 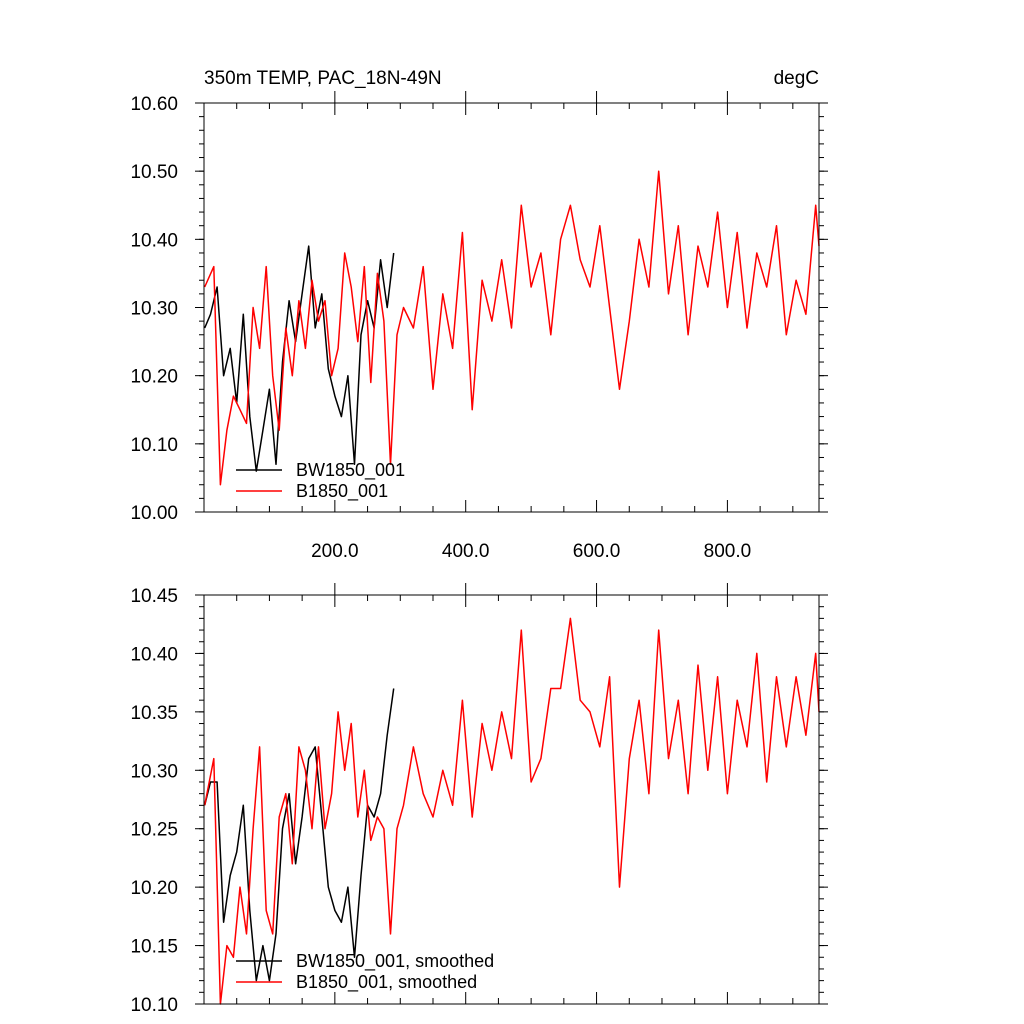 I want to click on legend-label-bw1850-smoothed: BW1850_001, smoothed, so click(x=395, y=961).